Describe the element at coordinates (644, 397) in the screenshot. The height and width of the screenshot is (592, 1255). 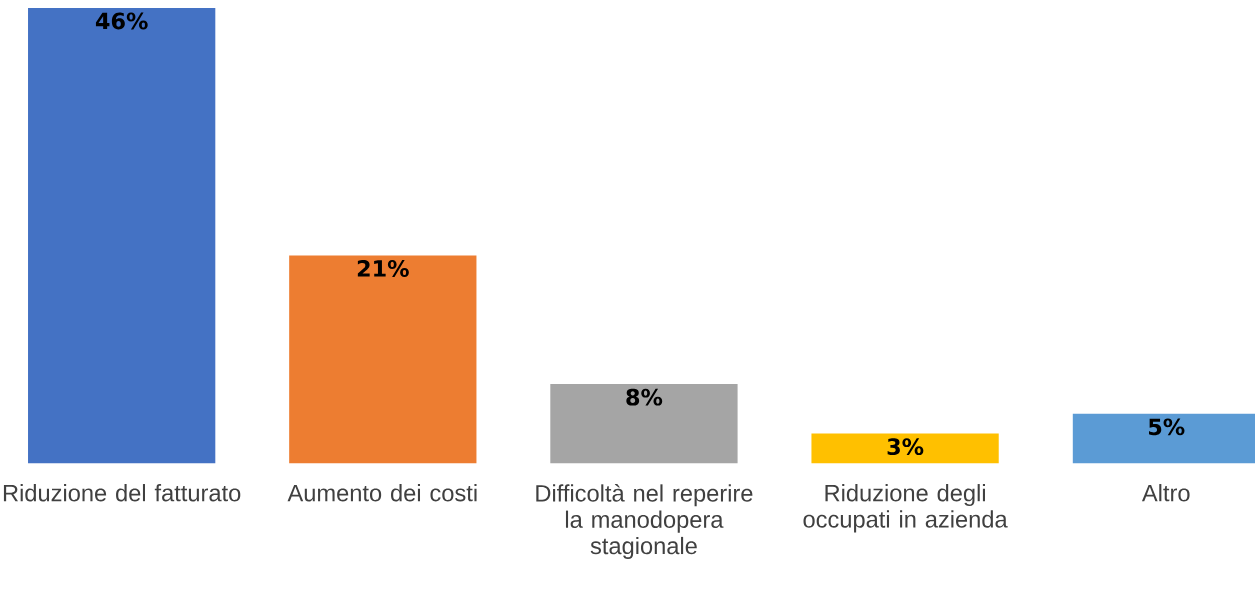
I see `data-label: 8%` at that location.